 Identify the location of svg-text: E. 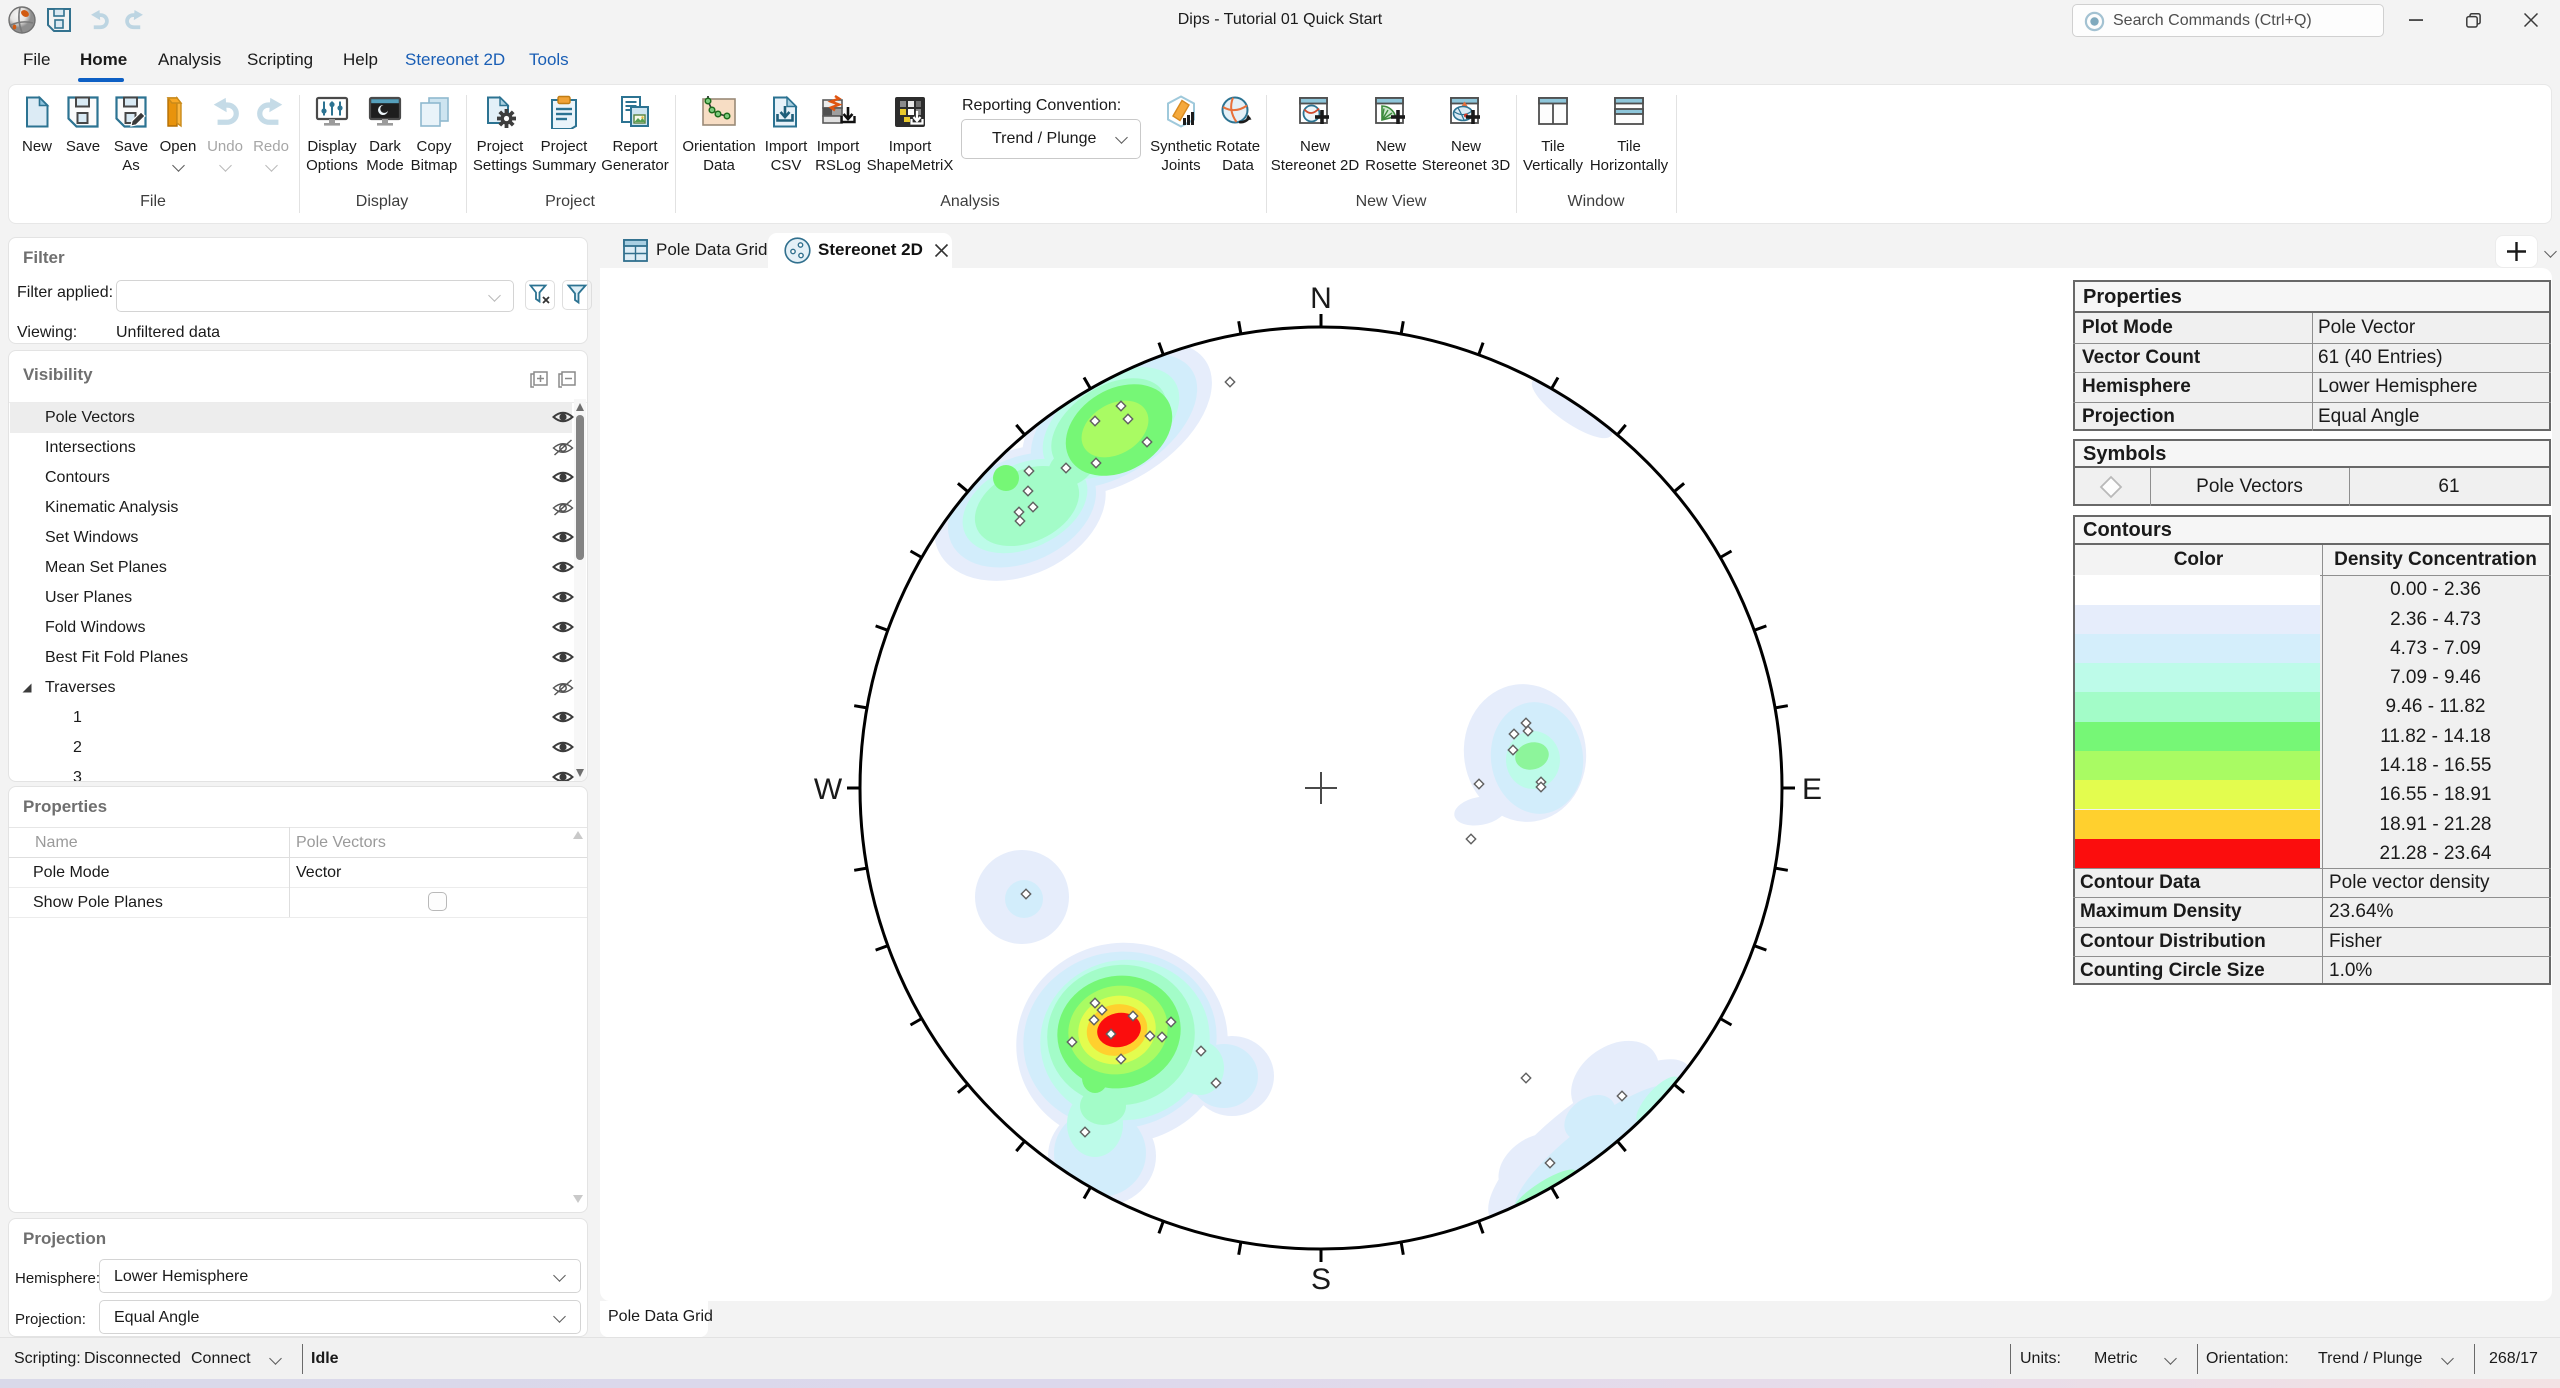
(1812, 789).